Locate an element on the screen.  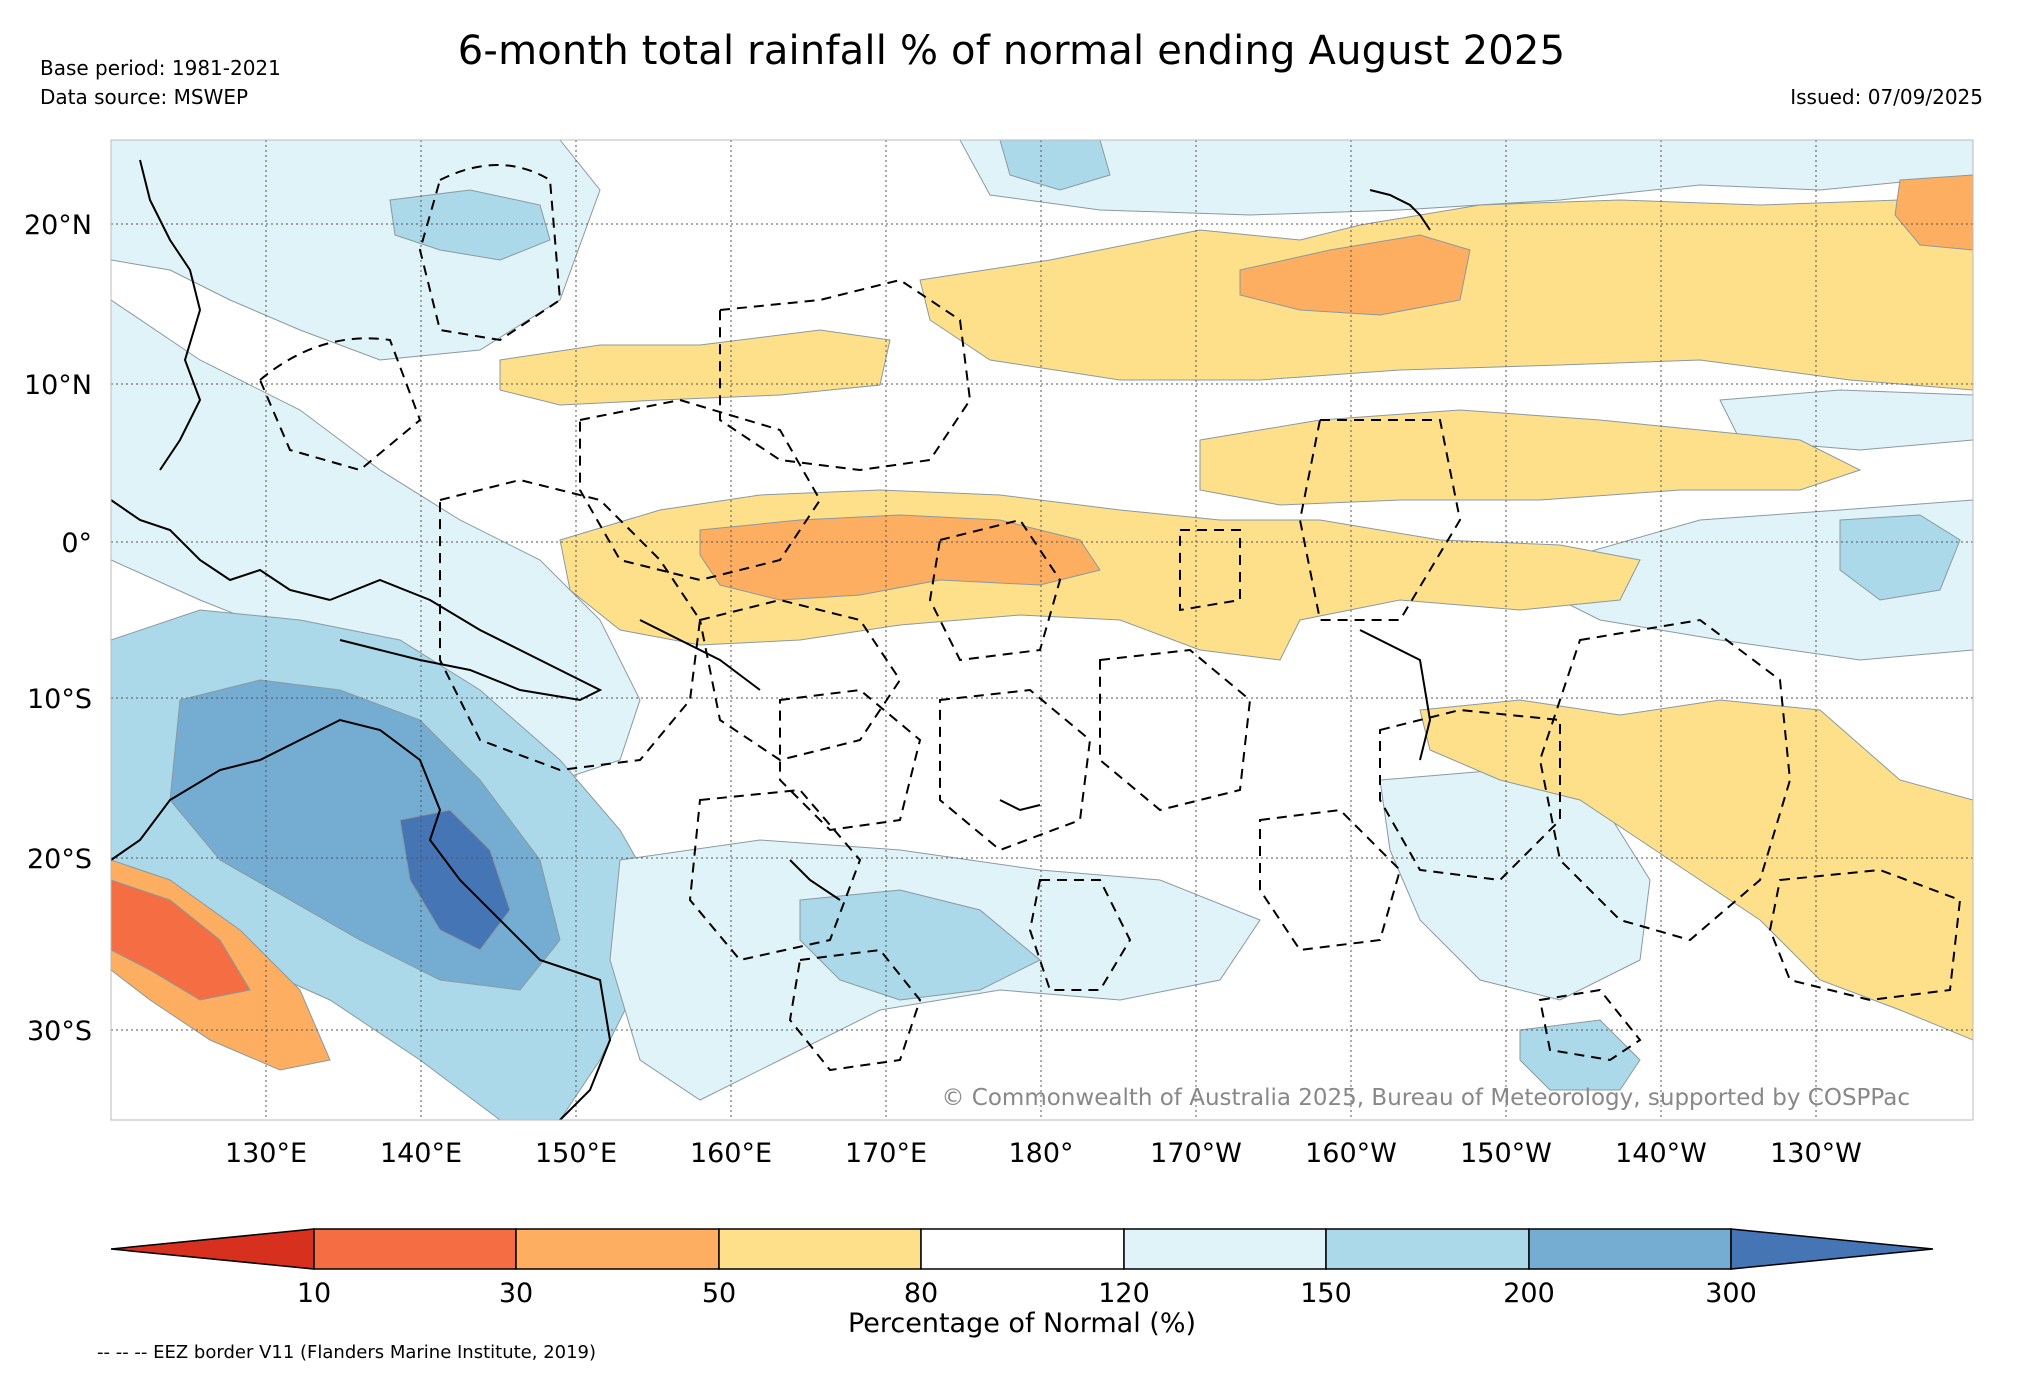
colorbar-tick-label: 300 is located at coordinates (1731, 1293).